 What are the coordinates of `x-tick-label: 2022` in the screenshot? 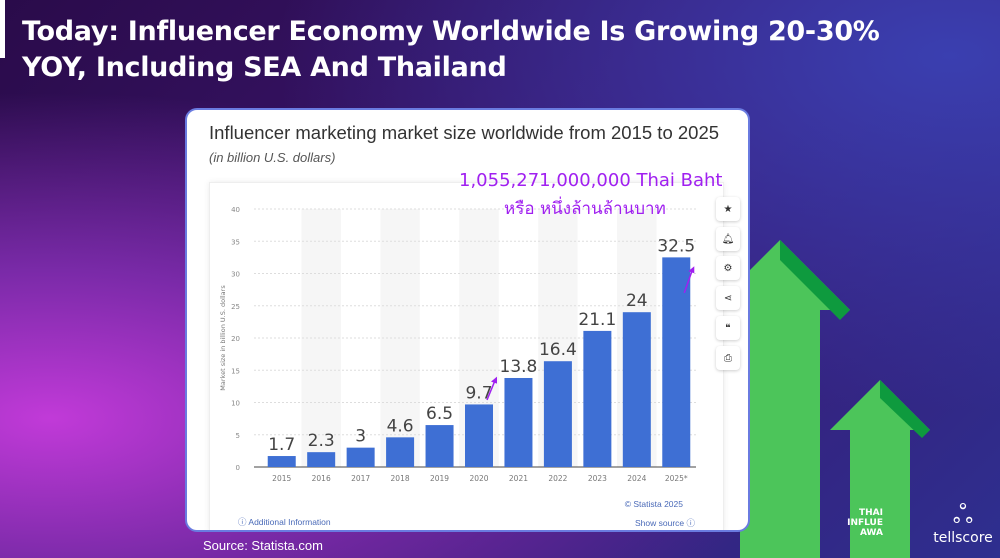 It's located at (557, 478).